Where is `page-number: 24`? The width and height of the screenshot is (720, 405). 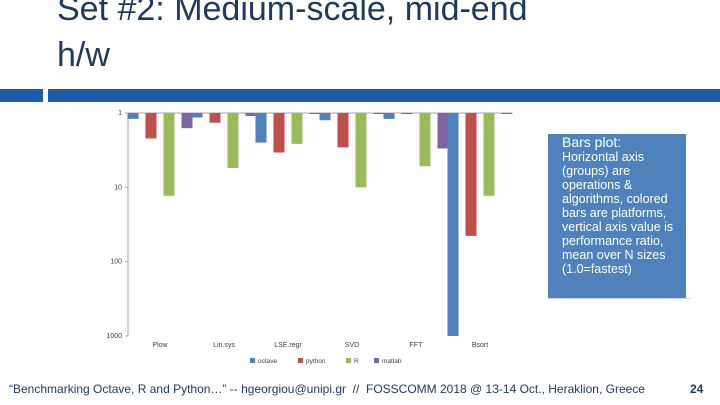
page-number: 24 is located at coordinates (697, 389).